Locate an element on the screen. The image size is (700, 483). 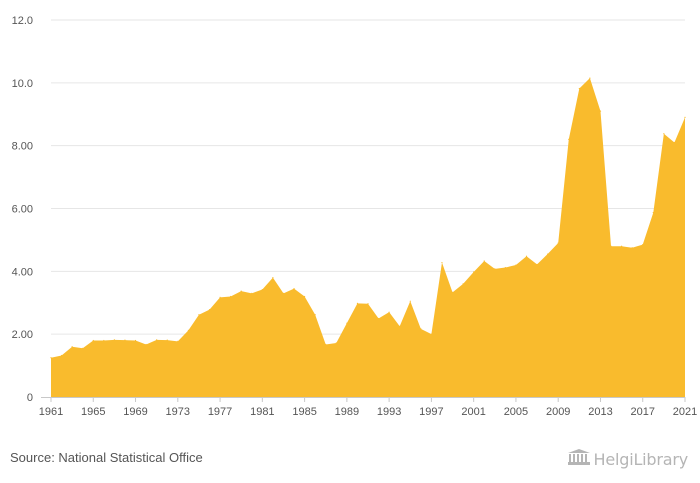
data-point-1983 is located at coordinates (283, 293).